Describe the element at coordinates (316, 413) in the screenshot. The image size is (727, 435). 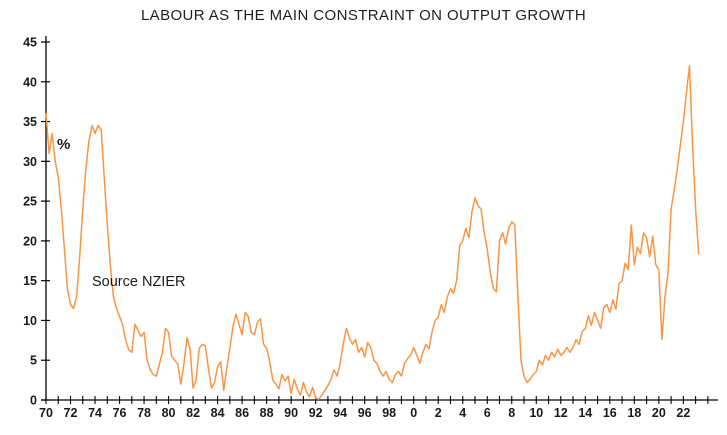
I see `x-axis-tick-label: 92` at that location.